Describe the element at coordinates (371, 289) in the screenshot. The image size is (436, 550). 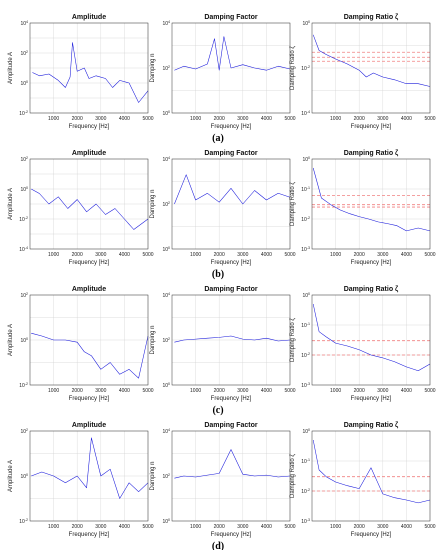
I see `subplot-title: Damping Ratio ζ` at that location.